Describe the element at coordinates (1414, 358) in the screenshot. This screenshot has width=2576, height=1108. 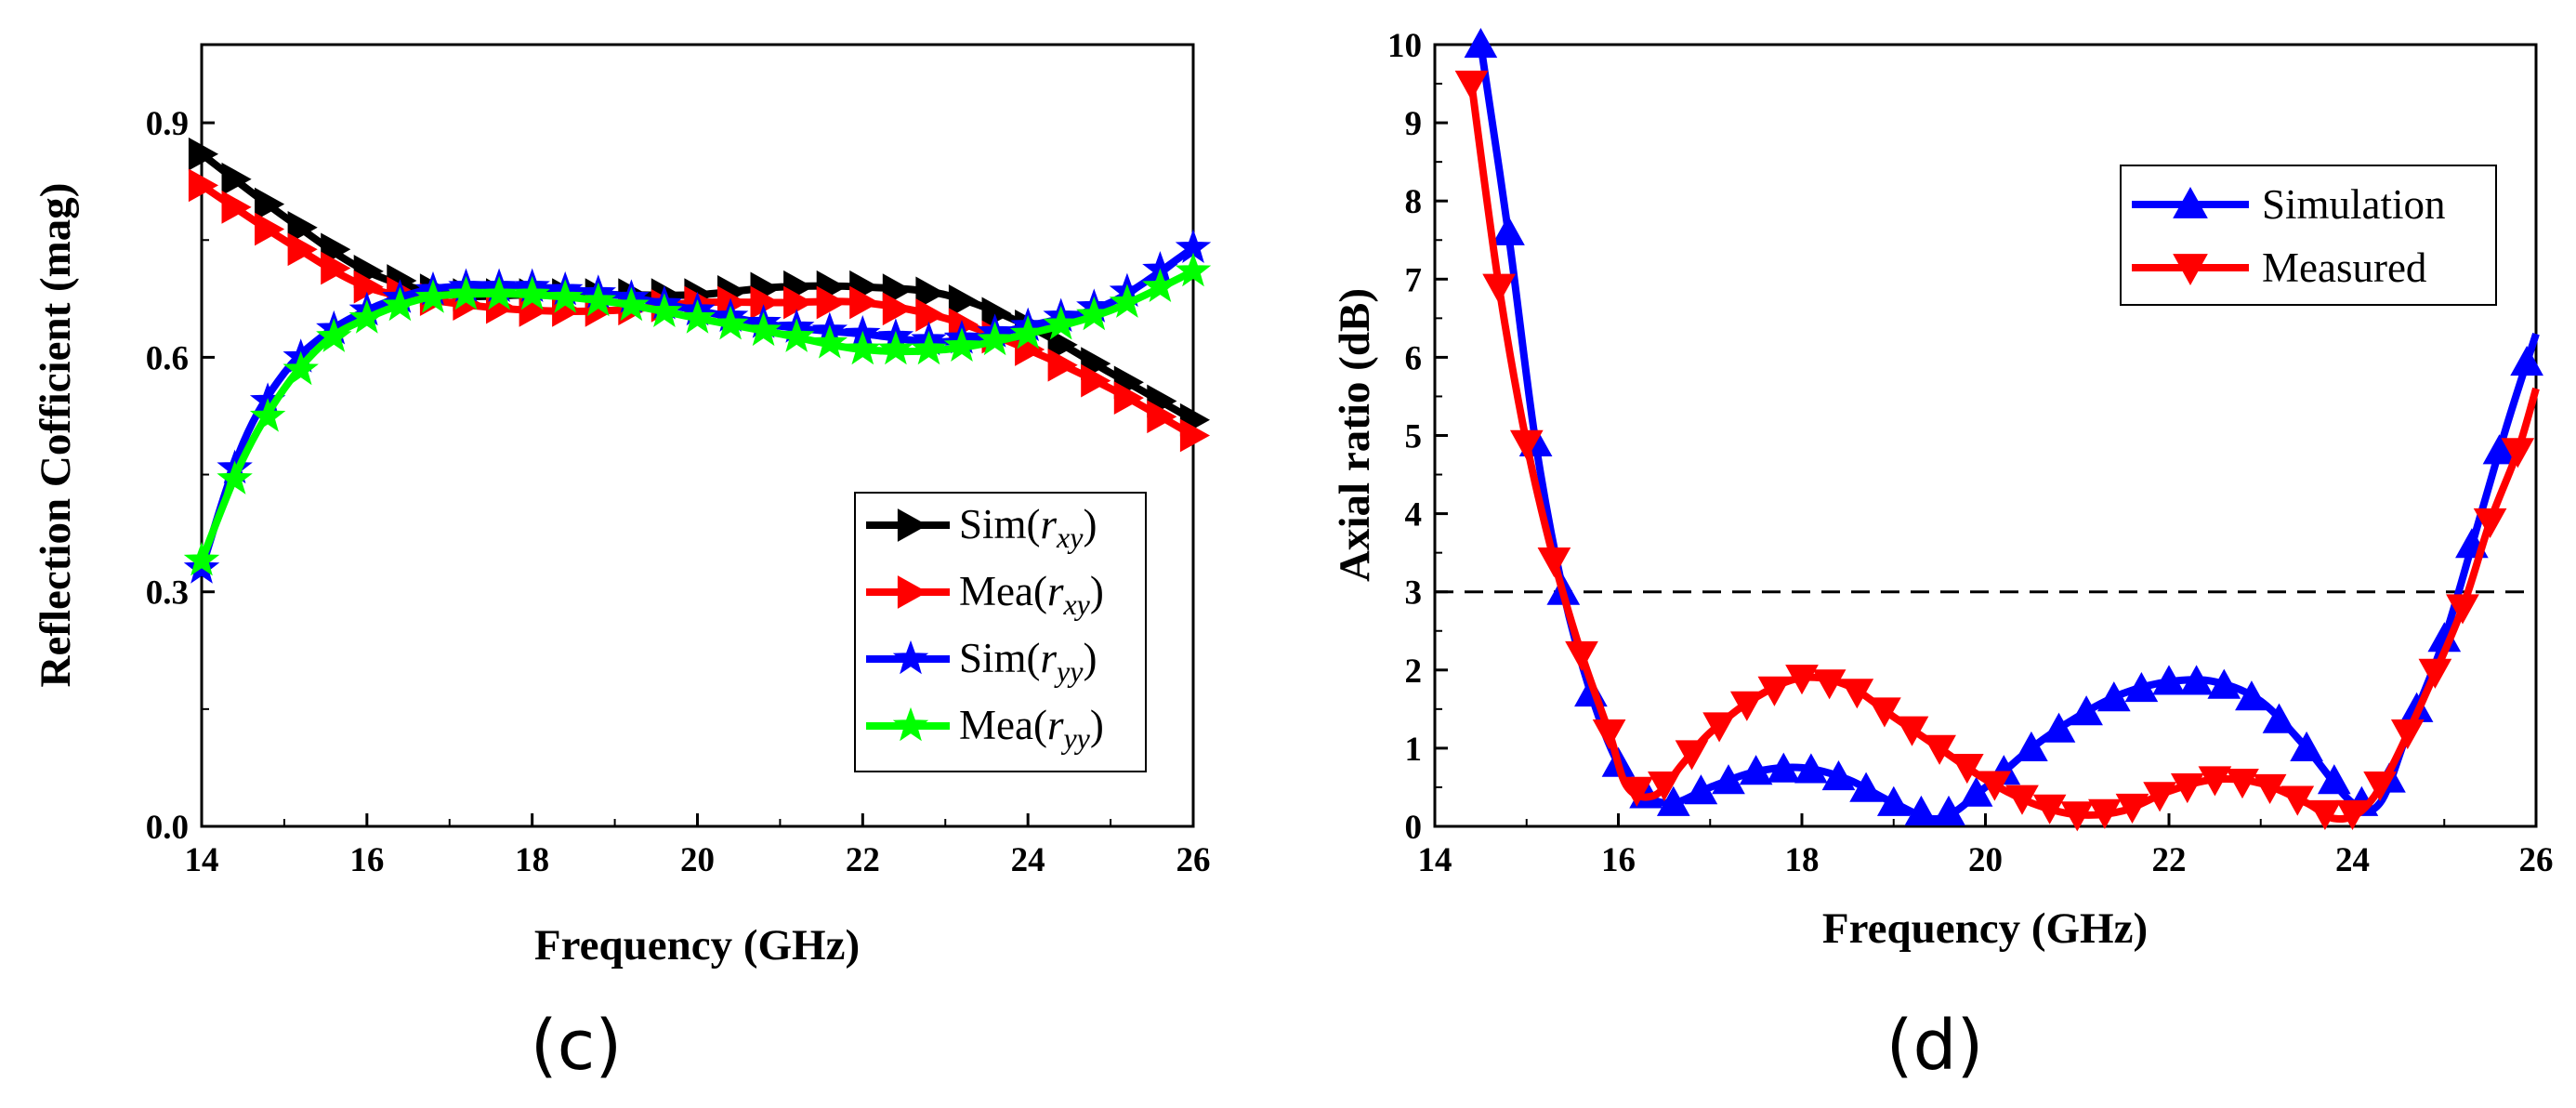
I see `y-tick-label: 6` at that location.